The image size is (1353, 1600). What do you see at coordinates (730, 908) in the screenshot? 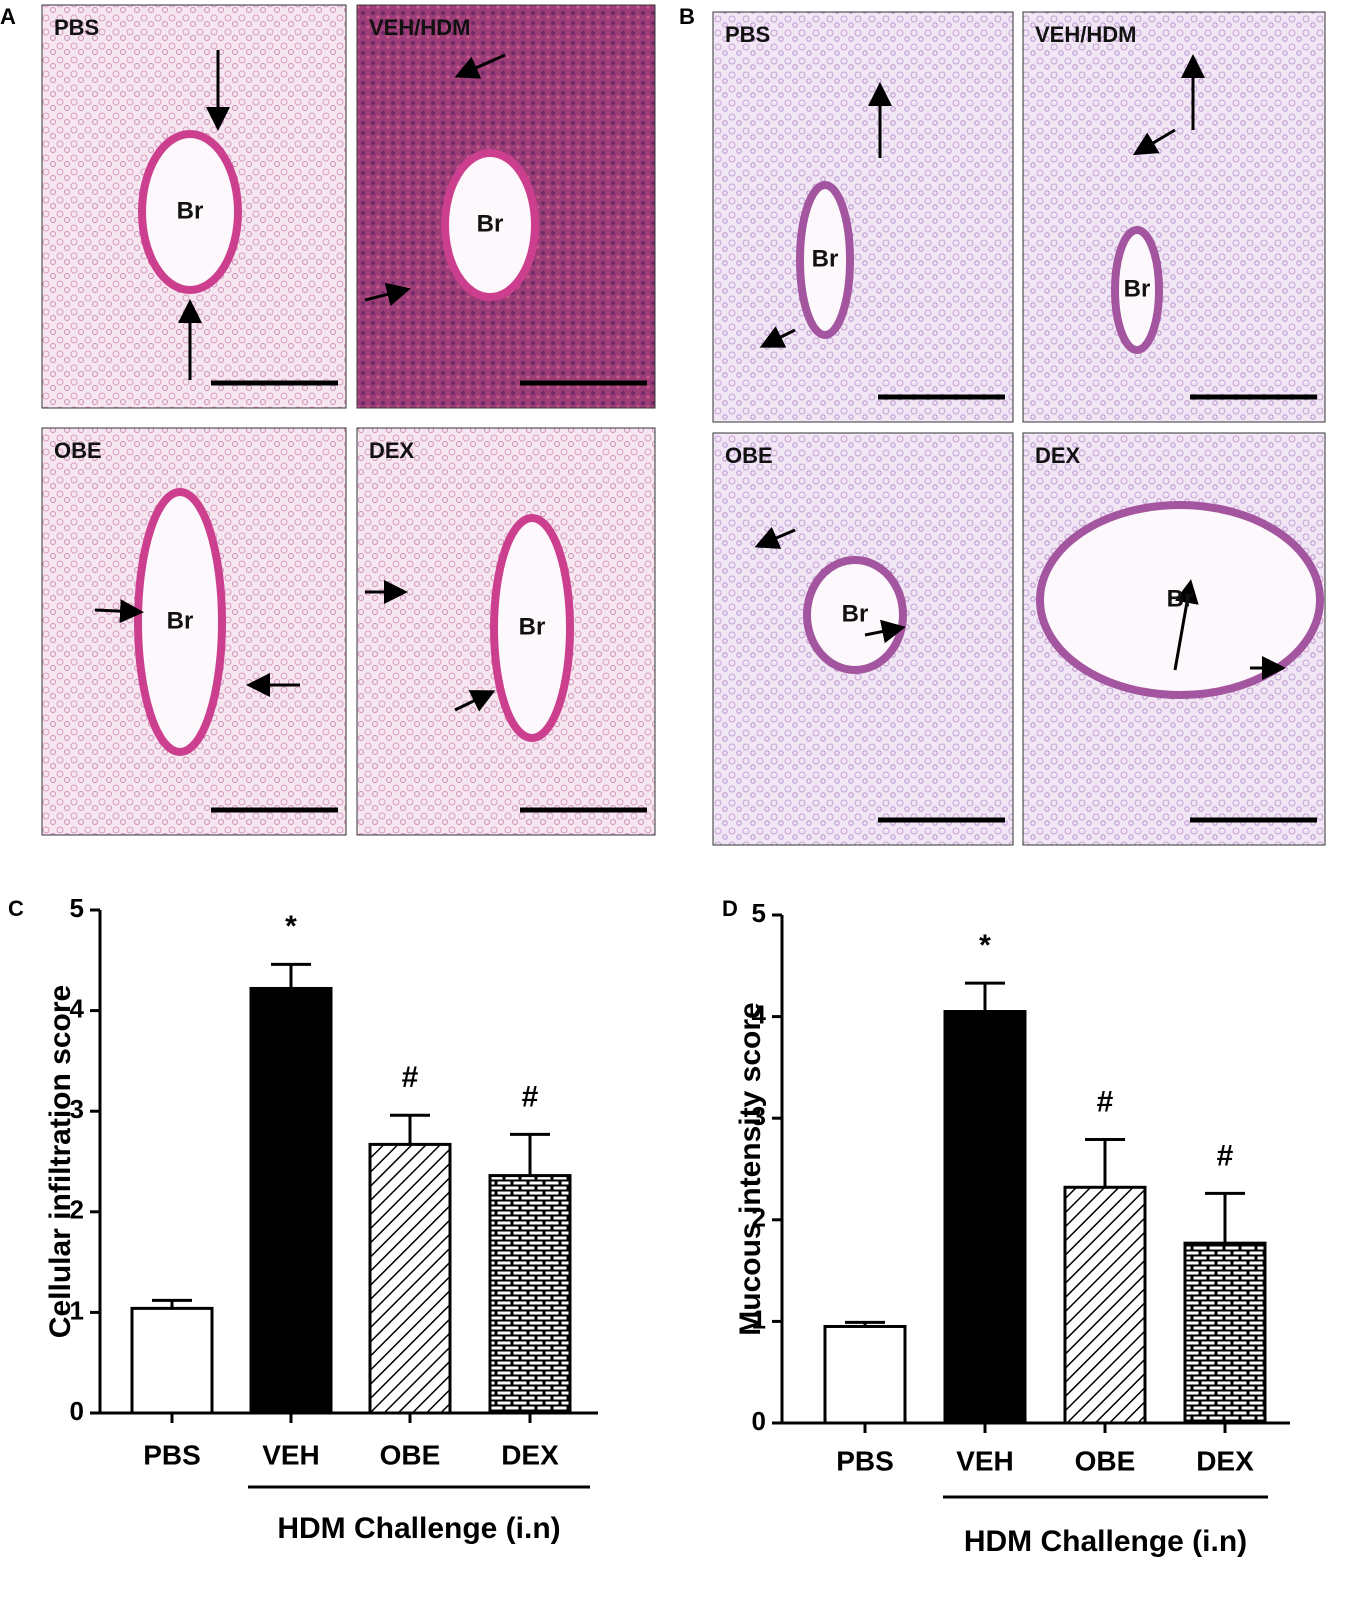
I see `panel-letter: D` at bounding box center [730, 908].